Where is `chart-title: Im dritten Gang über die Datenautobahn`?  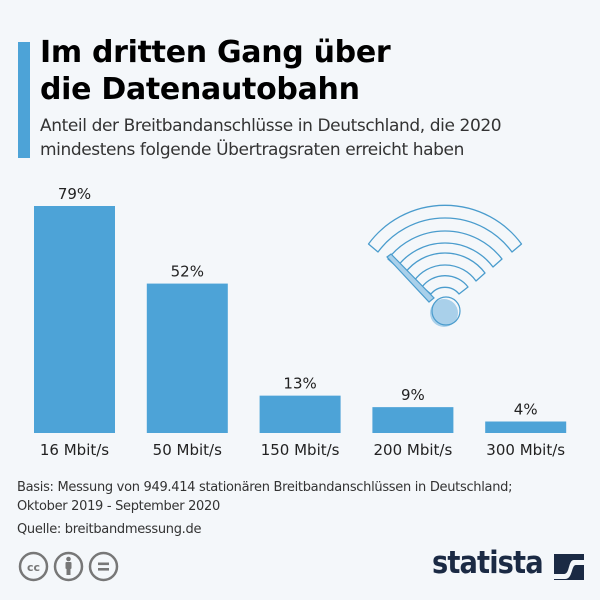 chart-title: Im dritten Gang über die Datenautobahn is located at coordinates (215, 71).